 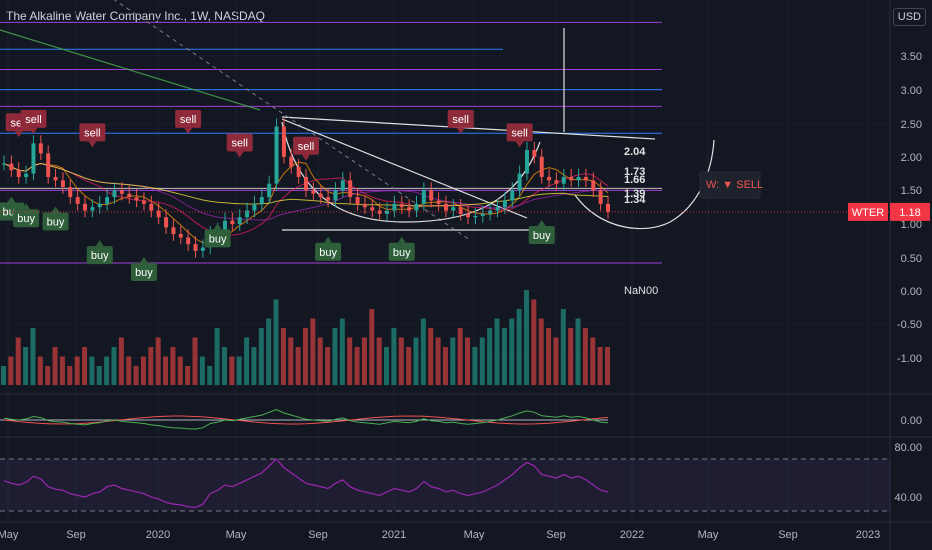 What do you see at coordinates (465, 211) in the screenshot?
I see `price-tags: WTER 1.18` at bounding box center [465, 211].